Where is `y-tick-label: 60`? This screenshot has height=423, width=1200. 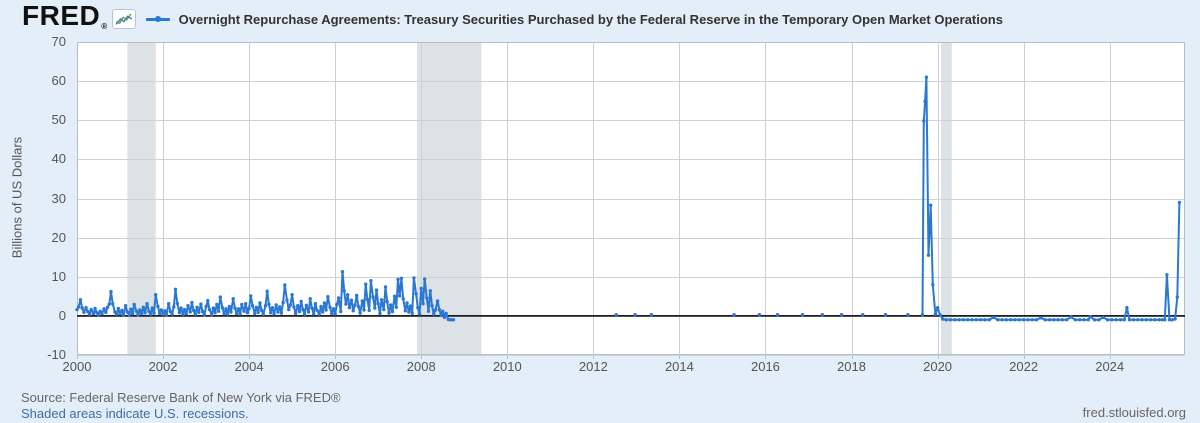
y-tick-label: 60 is located at coordinates (58, 81).